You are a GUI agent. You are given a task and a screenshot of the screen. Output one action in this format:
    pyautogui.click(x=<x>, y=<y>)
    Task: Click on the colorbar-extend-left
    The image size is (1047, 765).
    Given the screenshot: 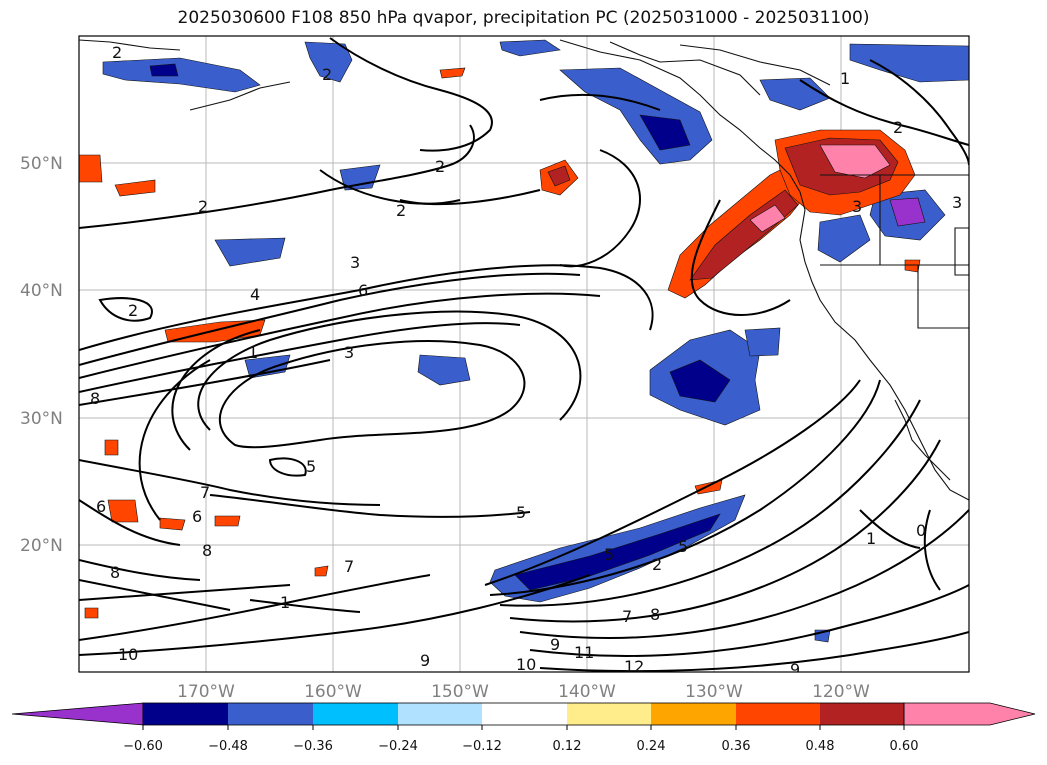 What is the action you would take?
    pyautogui.click(x=77, y=714)
    